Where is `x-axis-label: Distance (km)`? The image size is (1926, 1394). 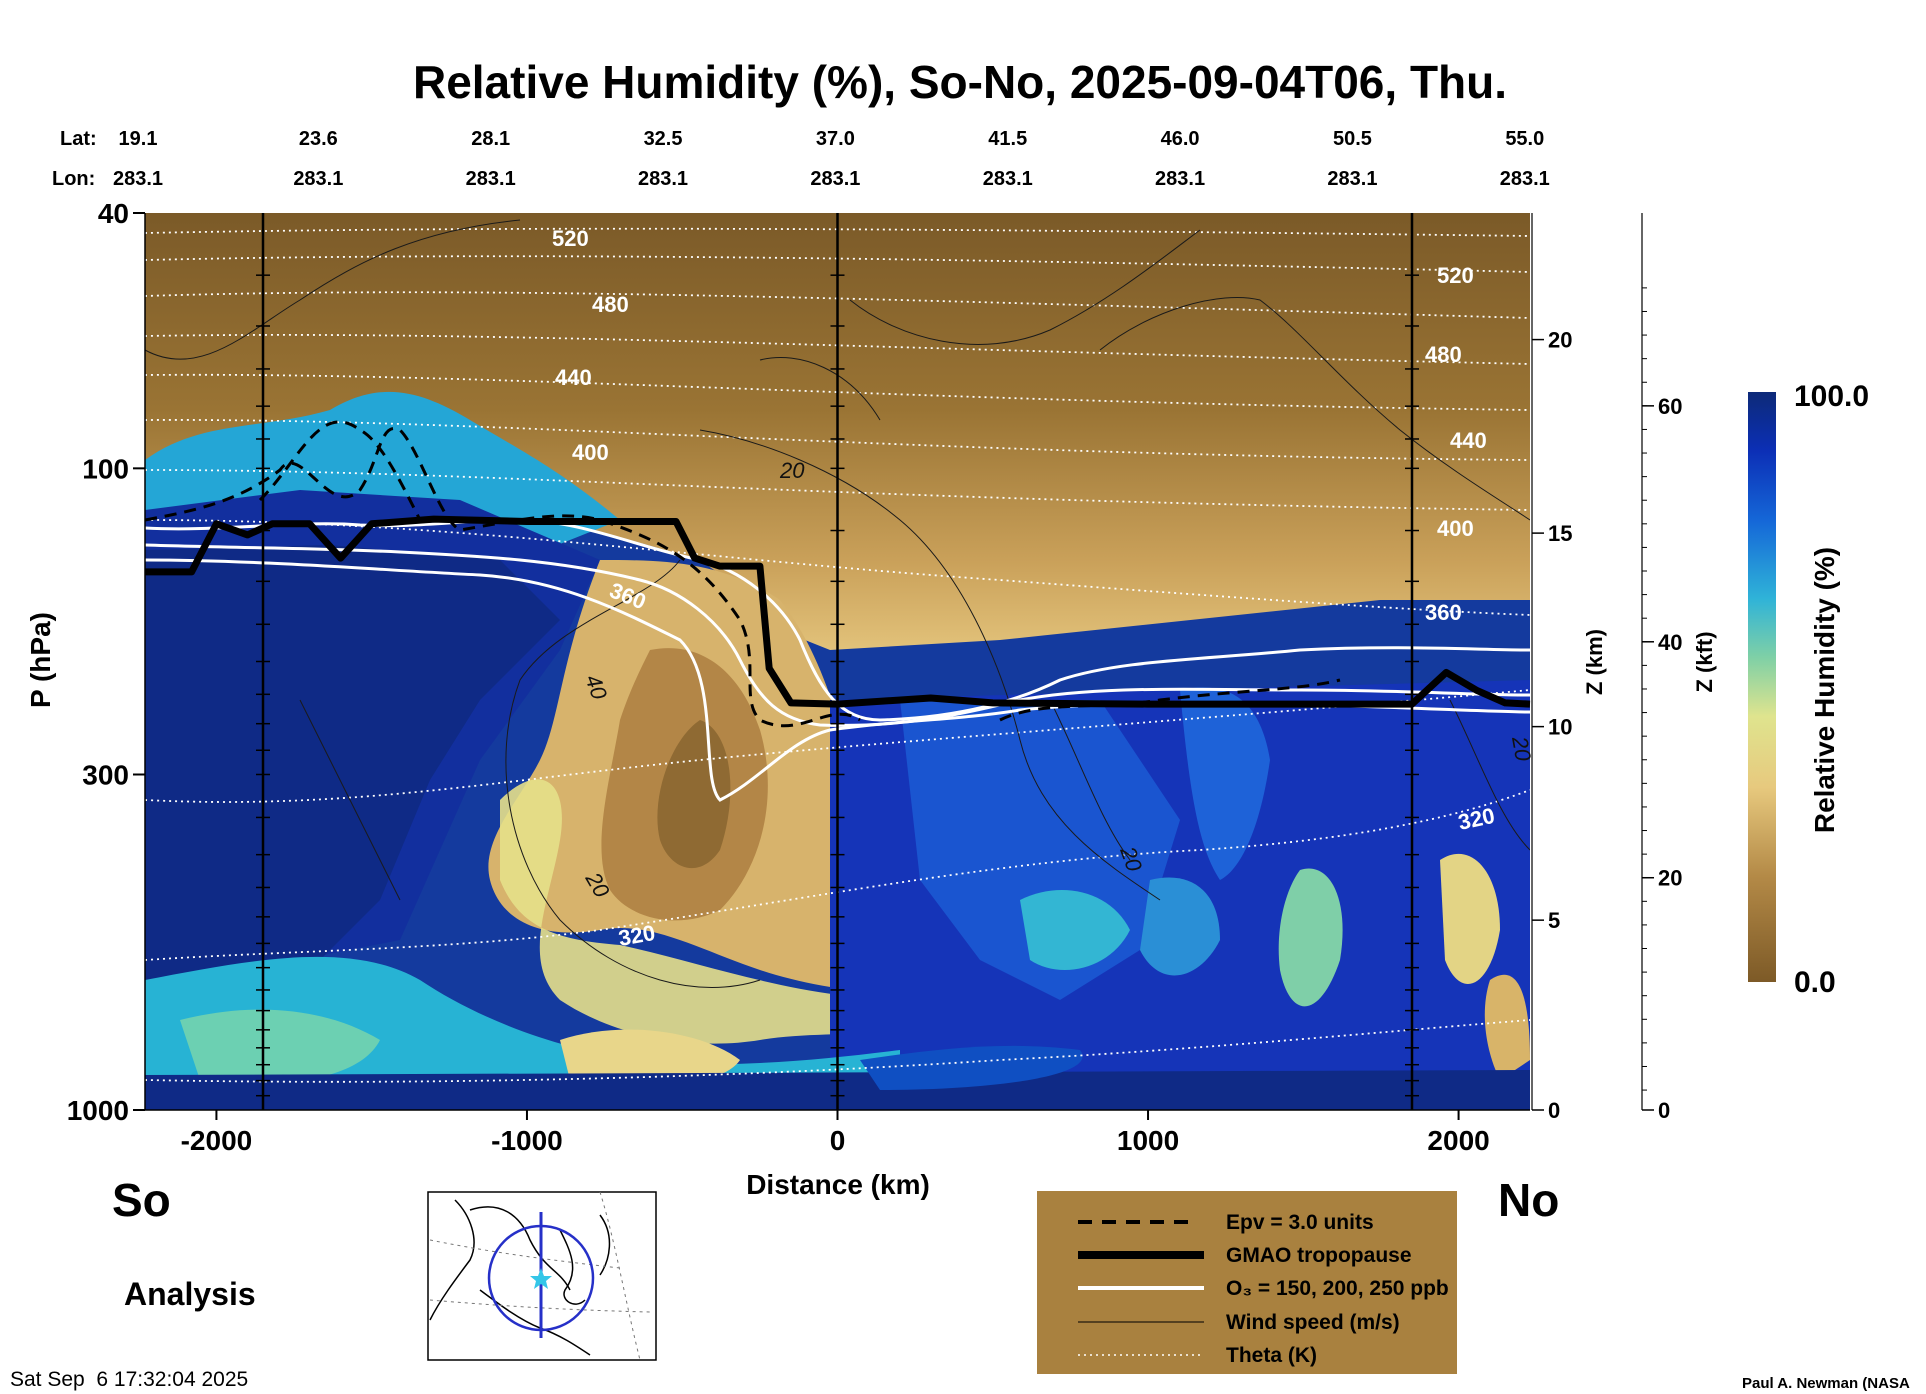
x-axis-label: Distance (km) is located at coordinates (838, 1184).